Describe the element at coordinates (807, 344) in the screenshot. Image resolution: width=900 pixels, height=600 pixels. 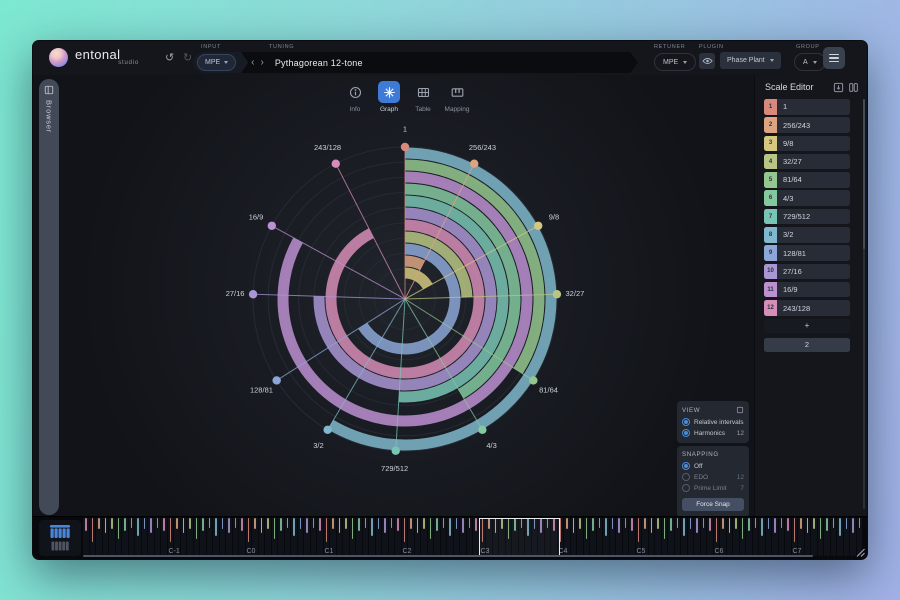
I see `period-value: 2` at that location.